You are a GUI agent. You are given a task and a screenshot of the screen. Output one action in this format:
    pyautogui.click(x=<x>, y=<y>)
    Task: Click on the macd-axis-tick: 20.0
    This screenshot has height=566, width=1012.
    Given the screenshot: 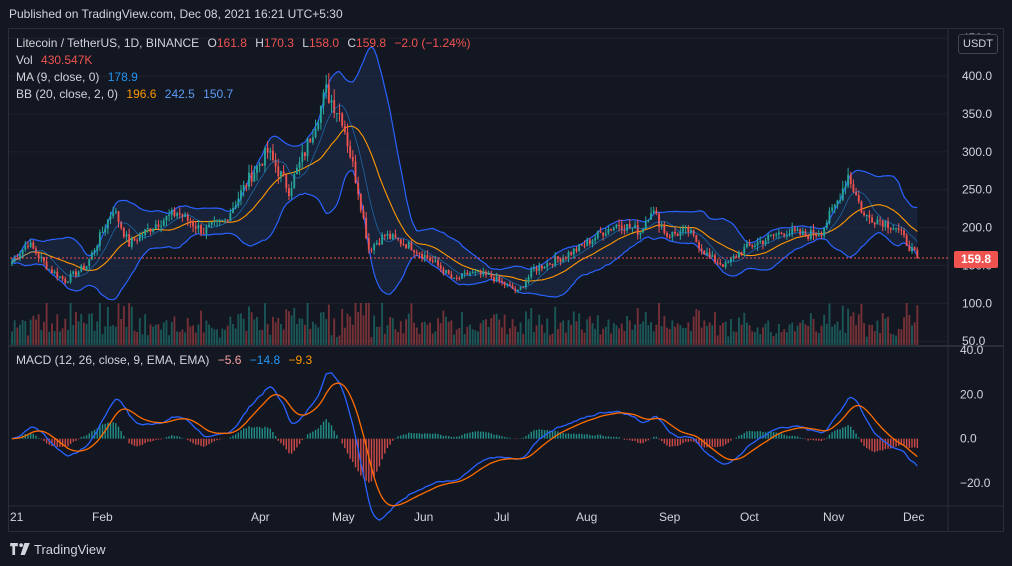 What is the action you would take?
    pyautogui.click(x=972, y=394)
    